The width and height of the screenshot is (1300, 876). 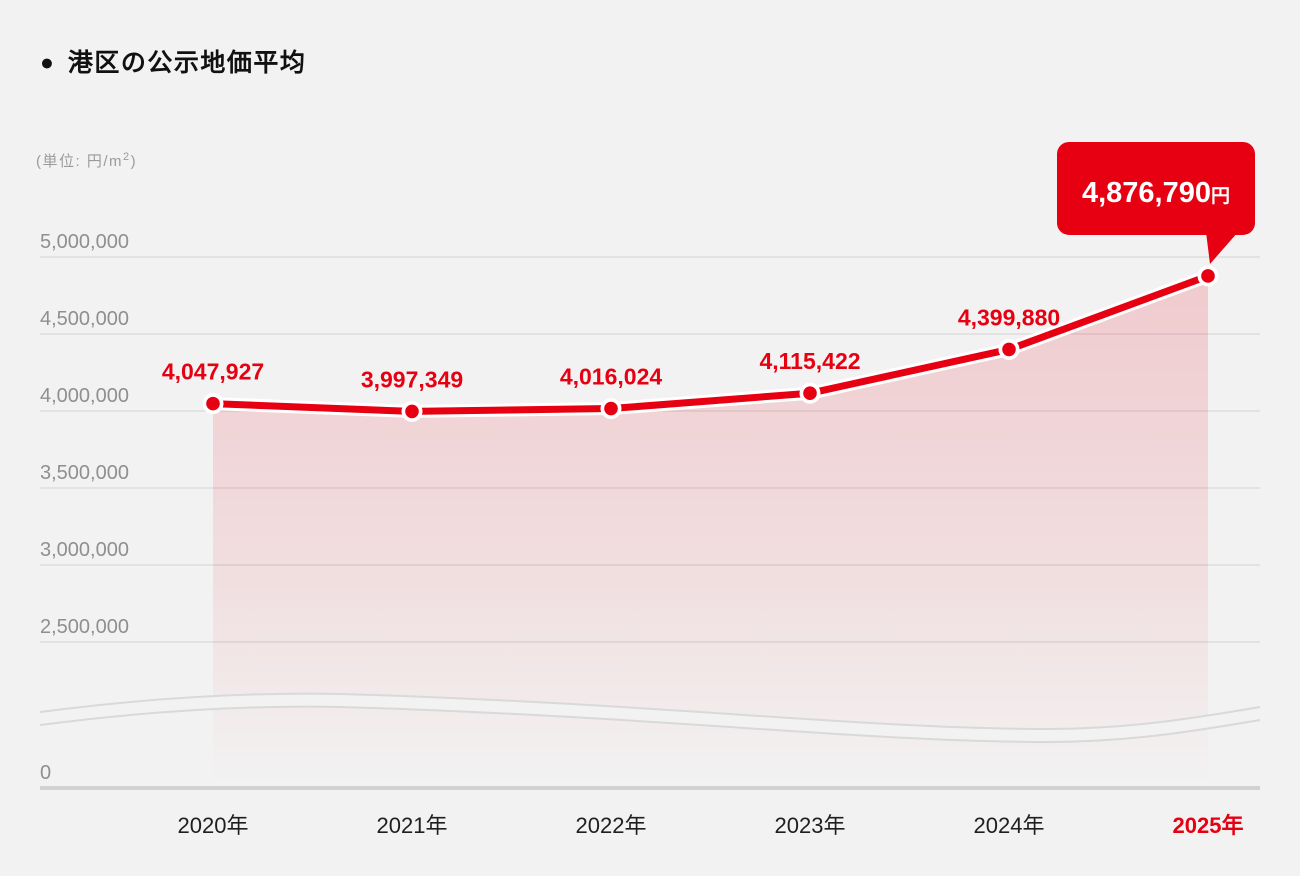 I want to click on axis-break-upper-line, so click(x=650, y=711).